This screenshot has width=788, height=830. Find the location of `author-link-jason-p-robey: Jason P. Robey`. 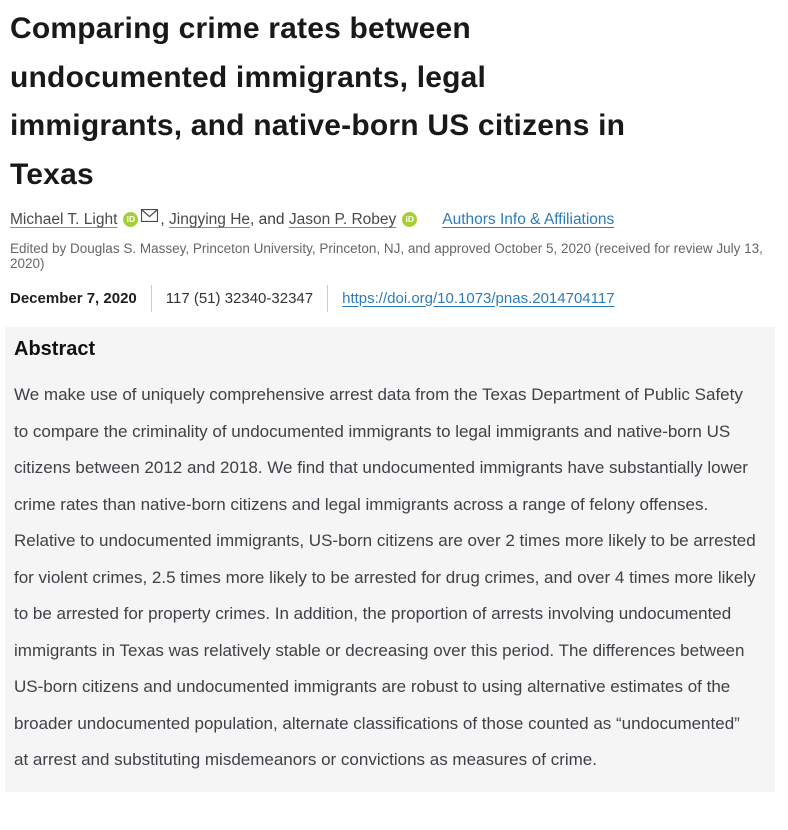

author-link-jason-p-robey: Jason P. Robey is located at coordinates (342, 219).